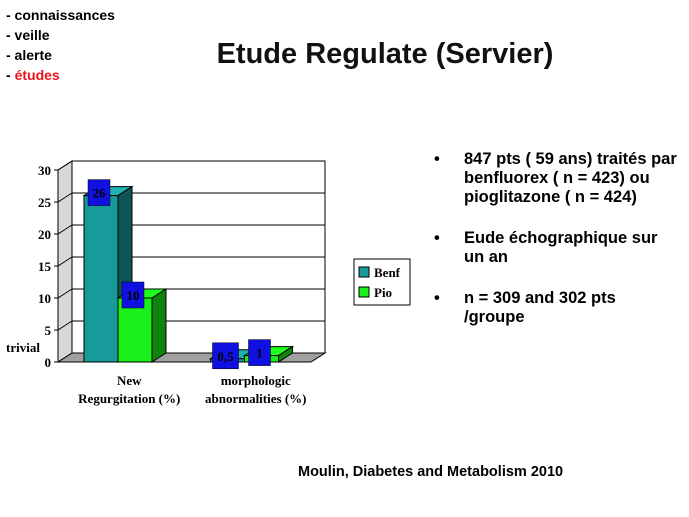 This screenshot has width=689, height=517. I want to click on bullet-item: • n = 309 and 302 pts /groupe, so click(556, 308).